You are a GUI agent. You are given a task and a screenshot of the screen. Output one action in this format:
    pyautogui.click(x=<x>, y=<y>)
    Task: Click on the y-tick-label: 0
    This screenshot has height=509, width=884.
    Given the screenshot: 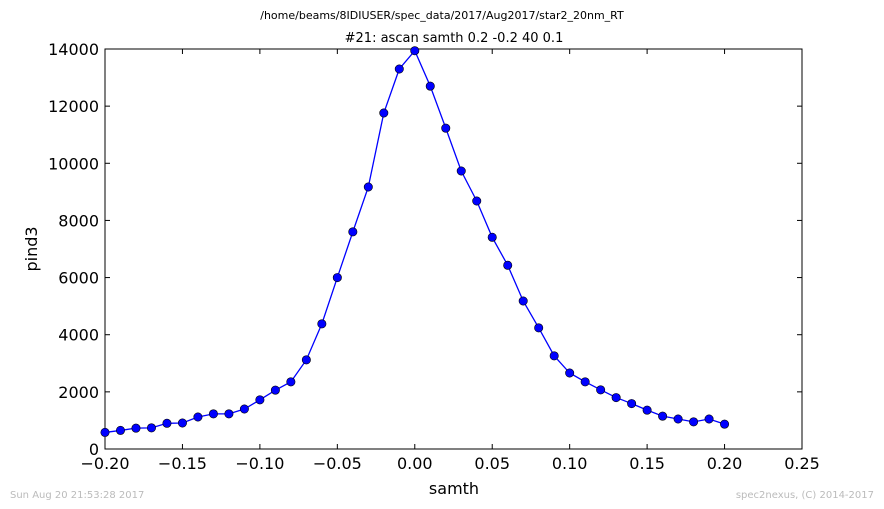 What is the action you would take?
    pyautogui.click(x=94, y=449)
    